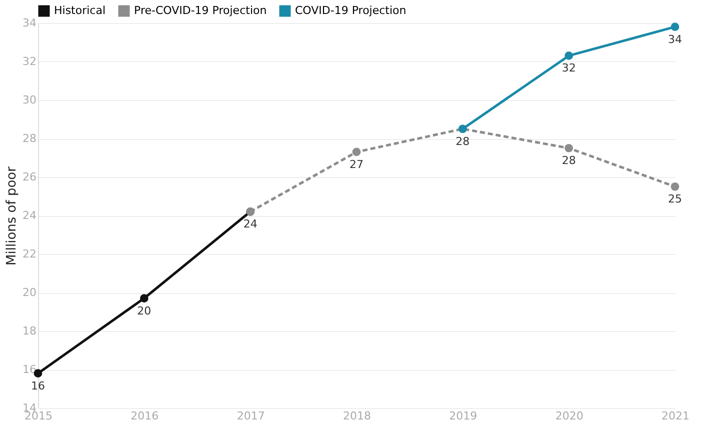 Image resolution: width=711 pixels, height=426 pixels. I want to click on data-label: 16, so click(38, 385).